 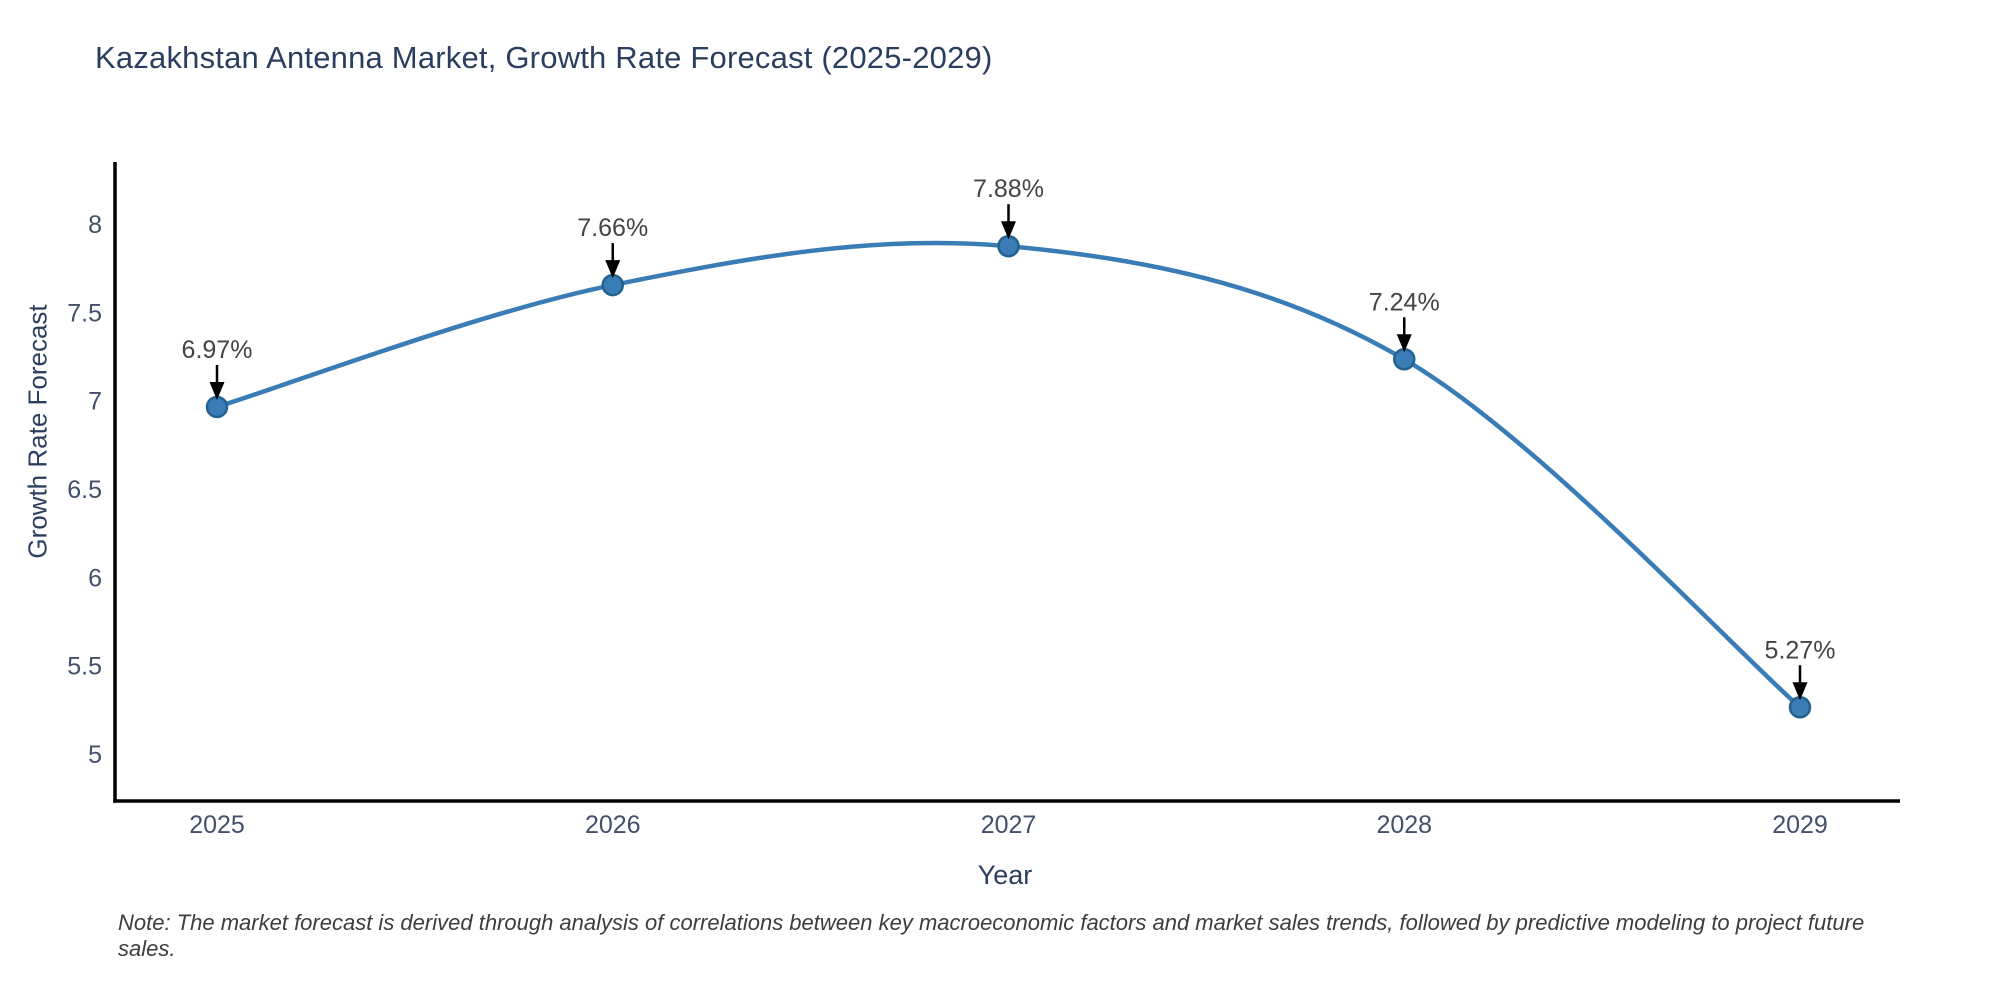 I want to click on y-tick-label: 6, so click(x=95, y=578).